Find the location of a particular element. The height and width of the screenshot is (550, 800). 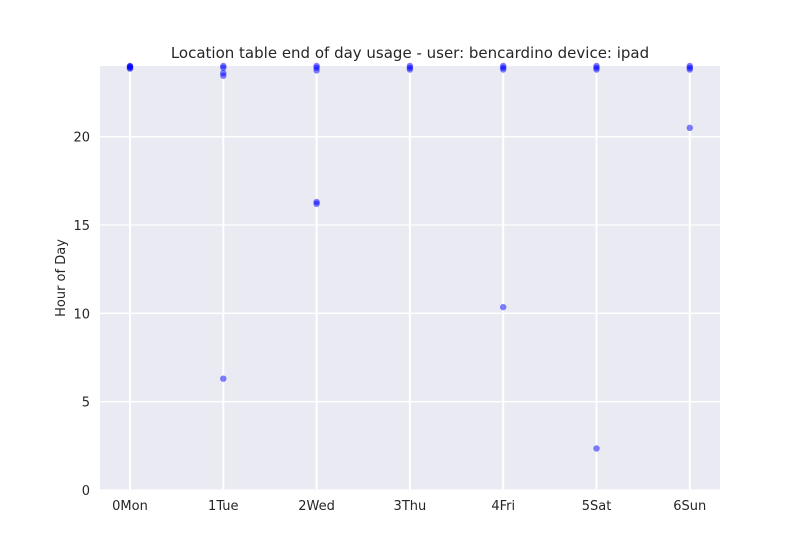

y-tick-labels: 0 5 10 15 20 is located at coordinates (81, 315).